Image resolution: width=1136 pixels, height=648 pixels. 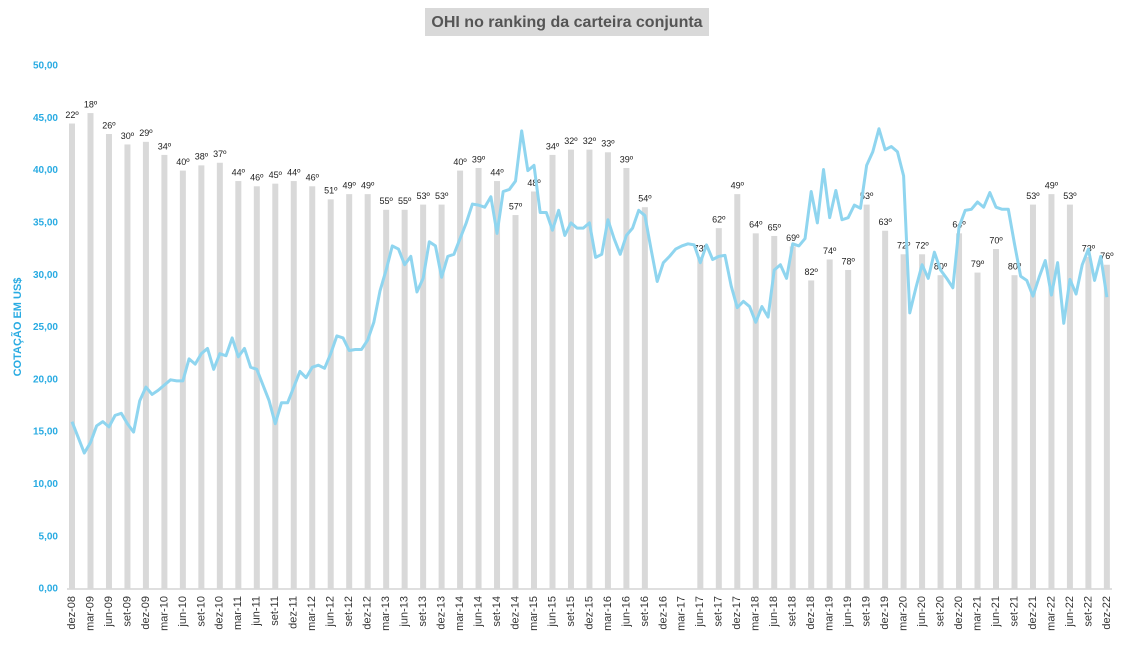 I want to click on data-label: 64º, so click(x=756, y=225).